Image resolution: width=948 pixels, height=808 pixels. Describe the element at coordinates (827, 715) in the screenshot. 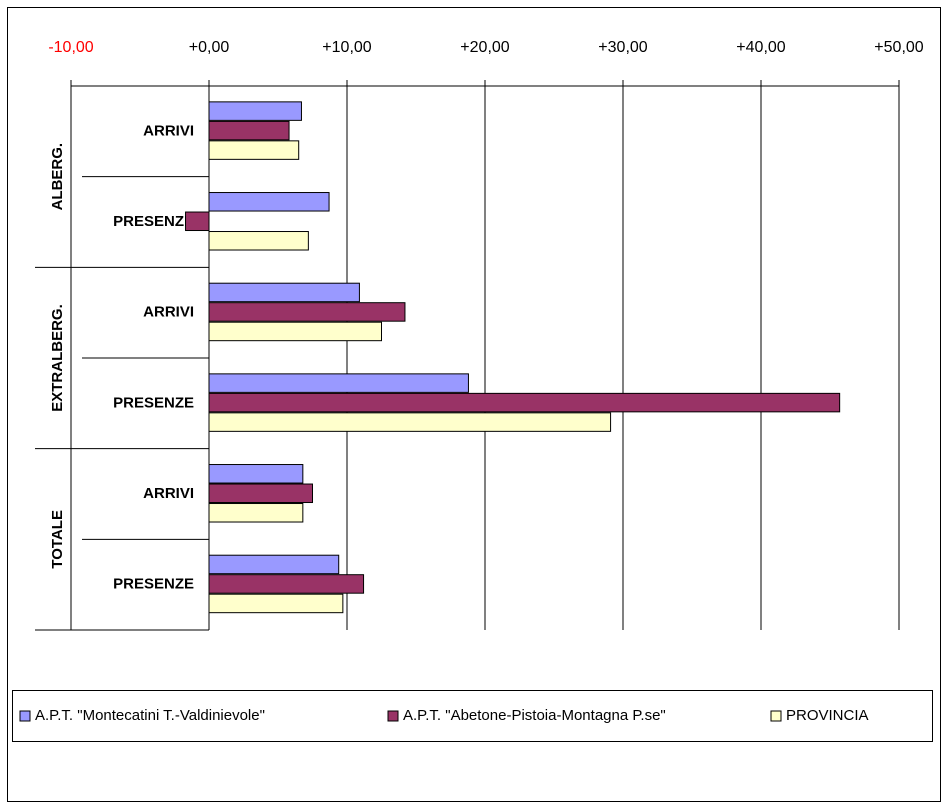

I see `legend-label: PROVINCIA` at that location.